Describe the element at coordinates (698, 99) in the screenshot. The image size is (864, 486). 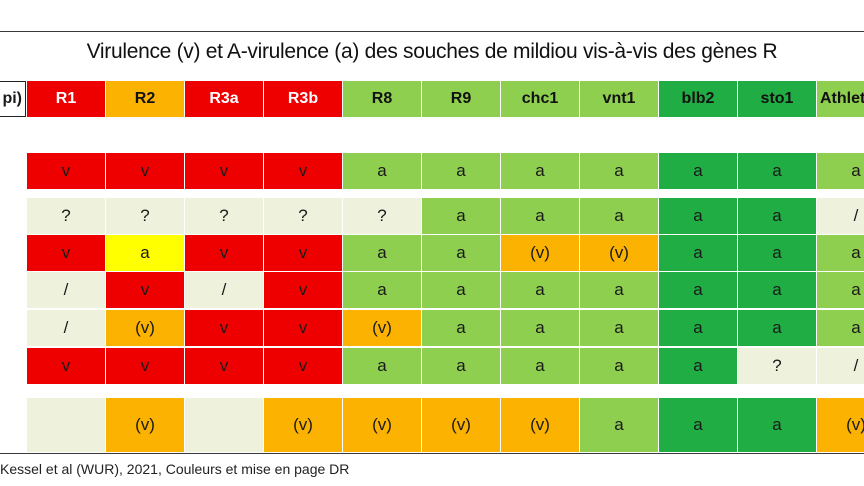
I see `column-header: blb2` at that location.